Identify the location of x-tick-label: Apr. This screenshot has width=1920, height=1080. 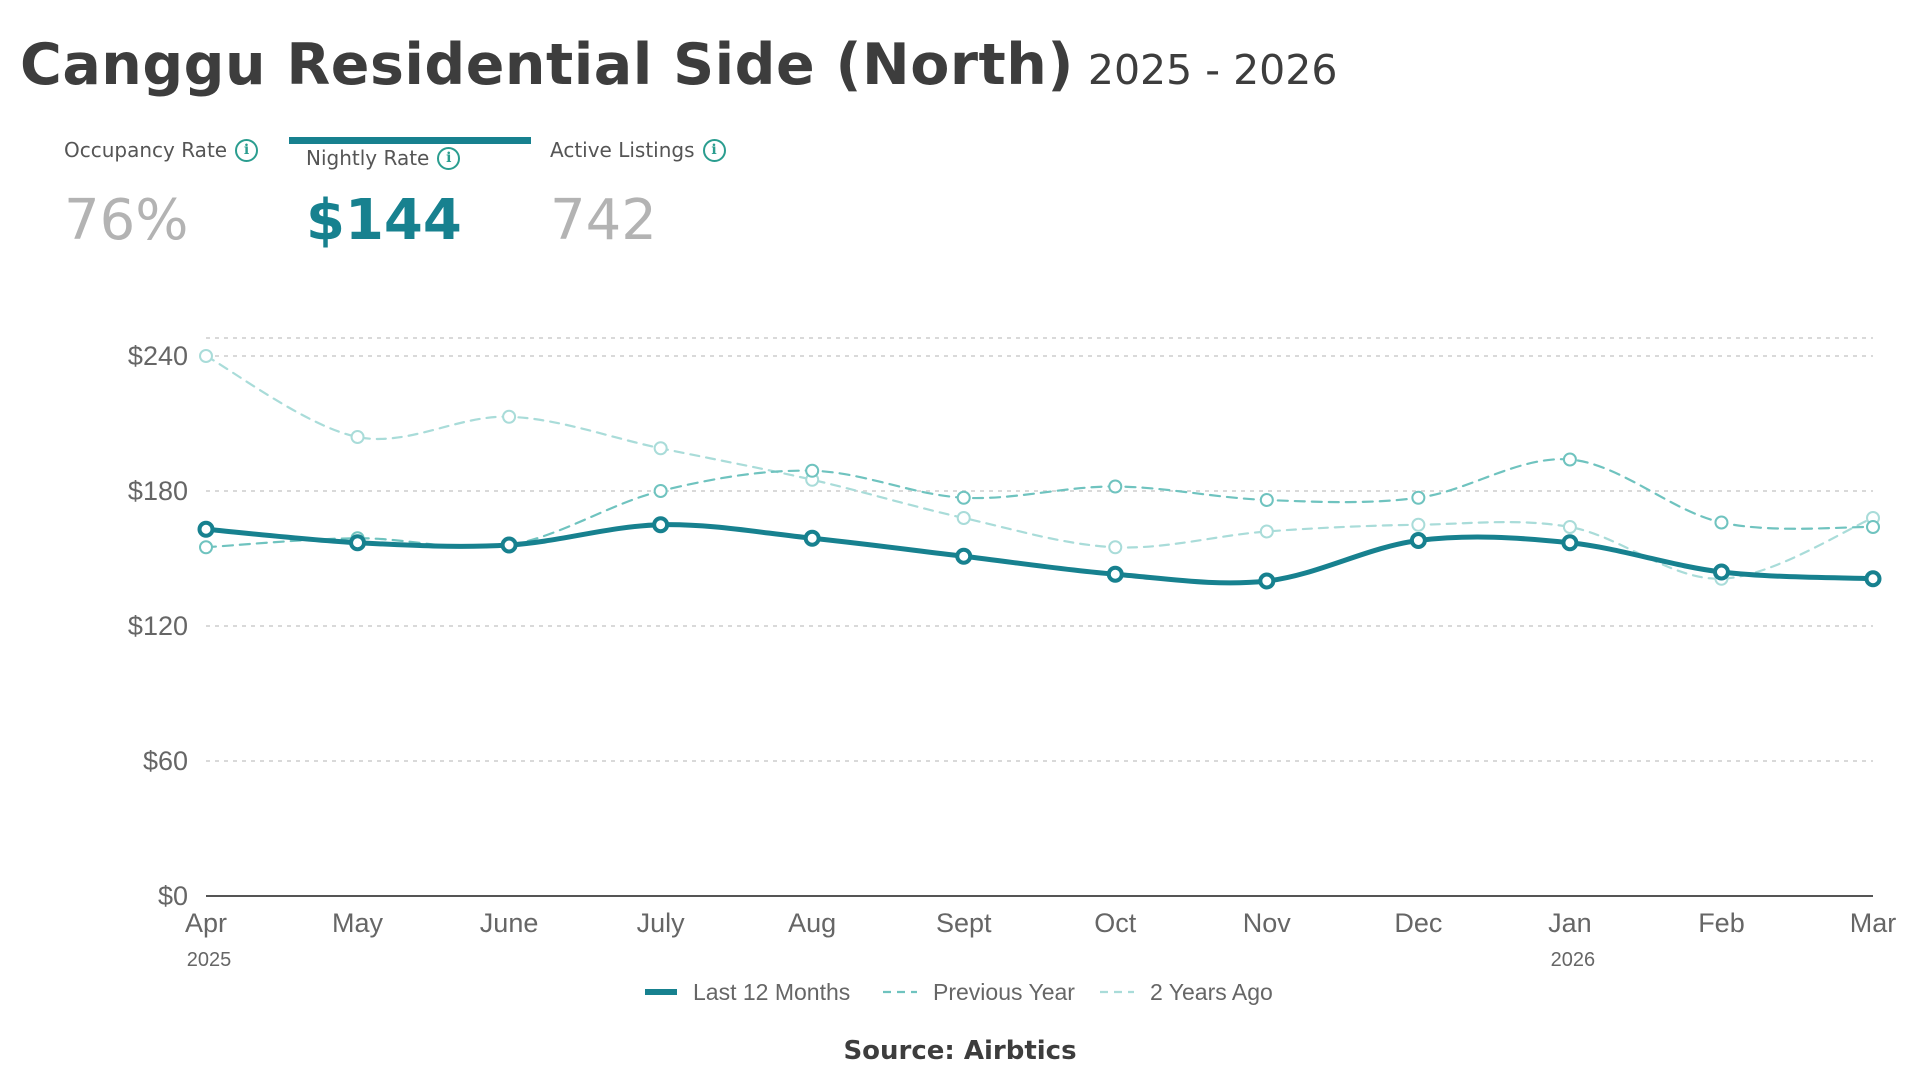
(206, 923).